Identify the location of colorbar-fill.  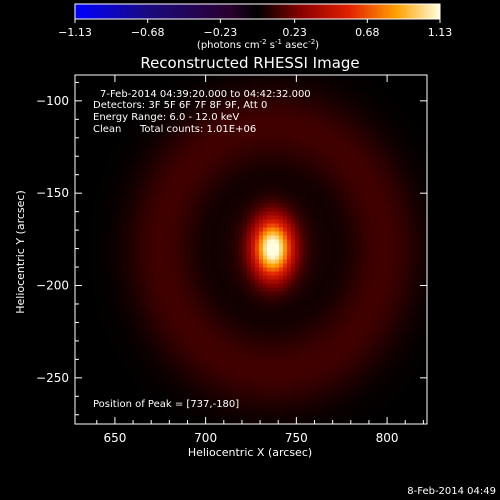
(257, 11).